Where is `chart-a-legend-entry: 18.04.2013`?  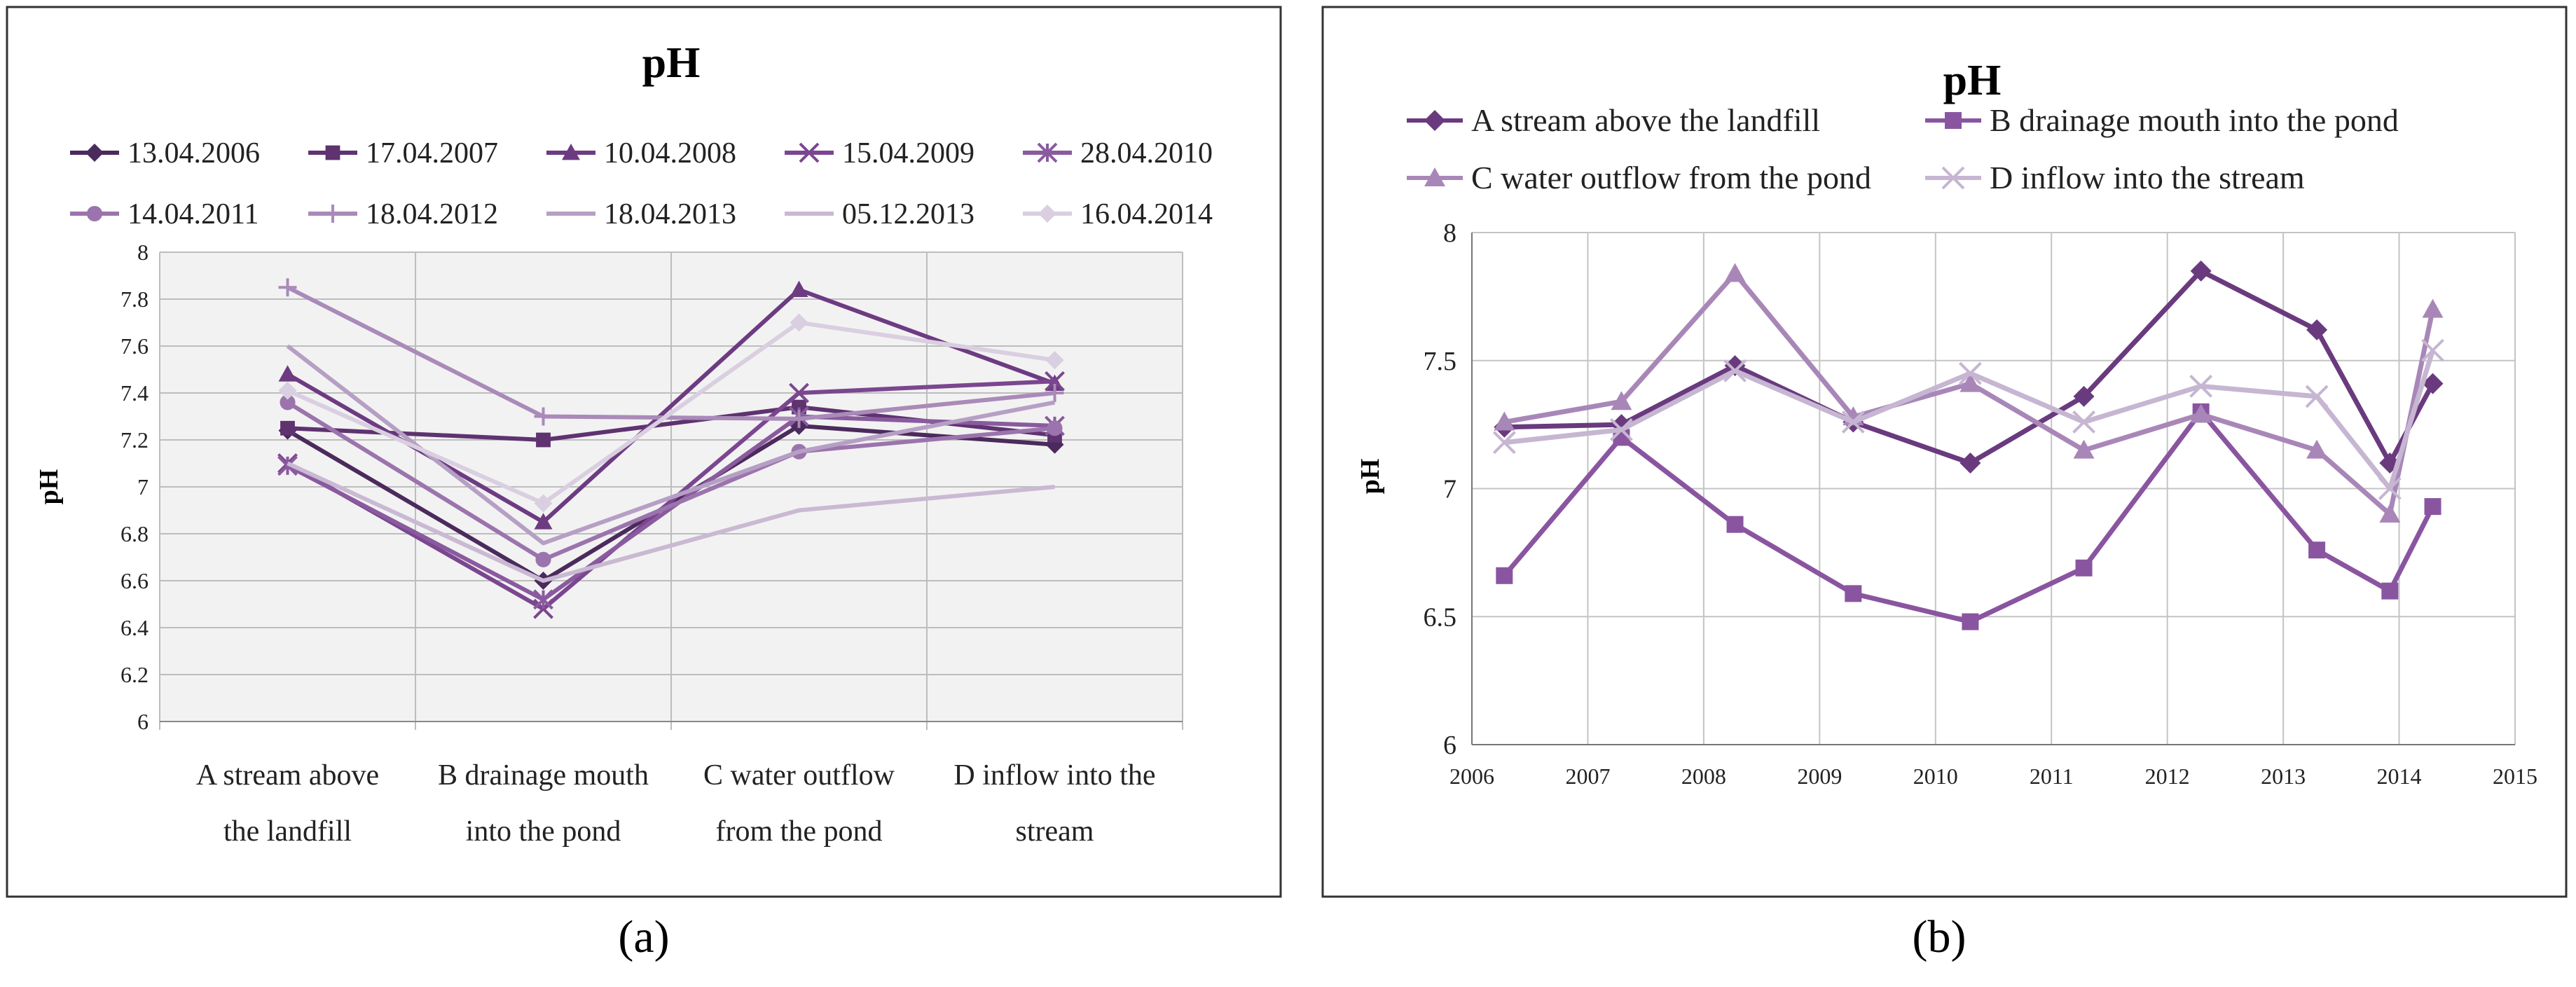 chart-a-legend-entry: 18.04.2013 is located at coordinates (641, 214).